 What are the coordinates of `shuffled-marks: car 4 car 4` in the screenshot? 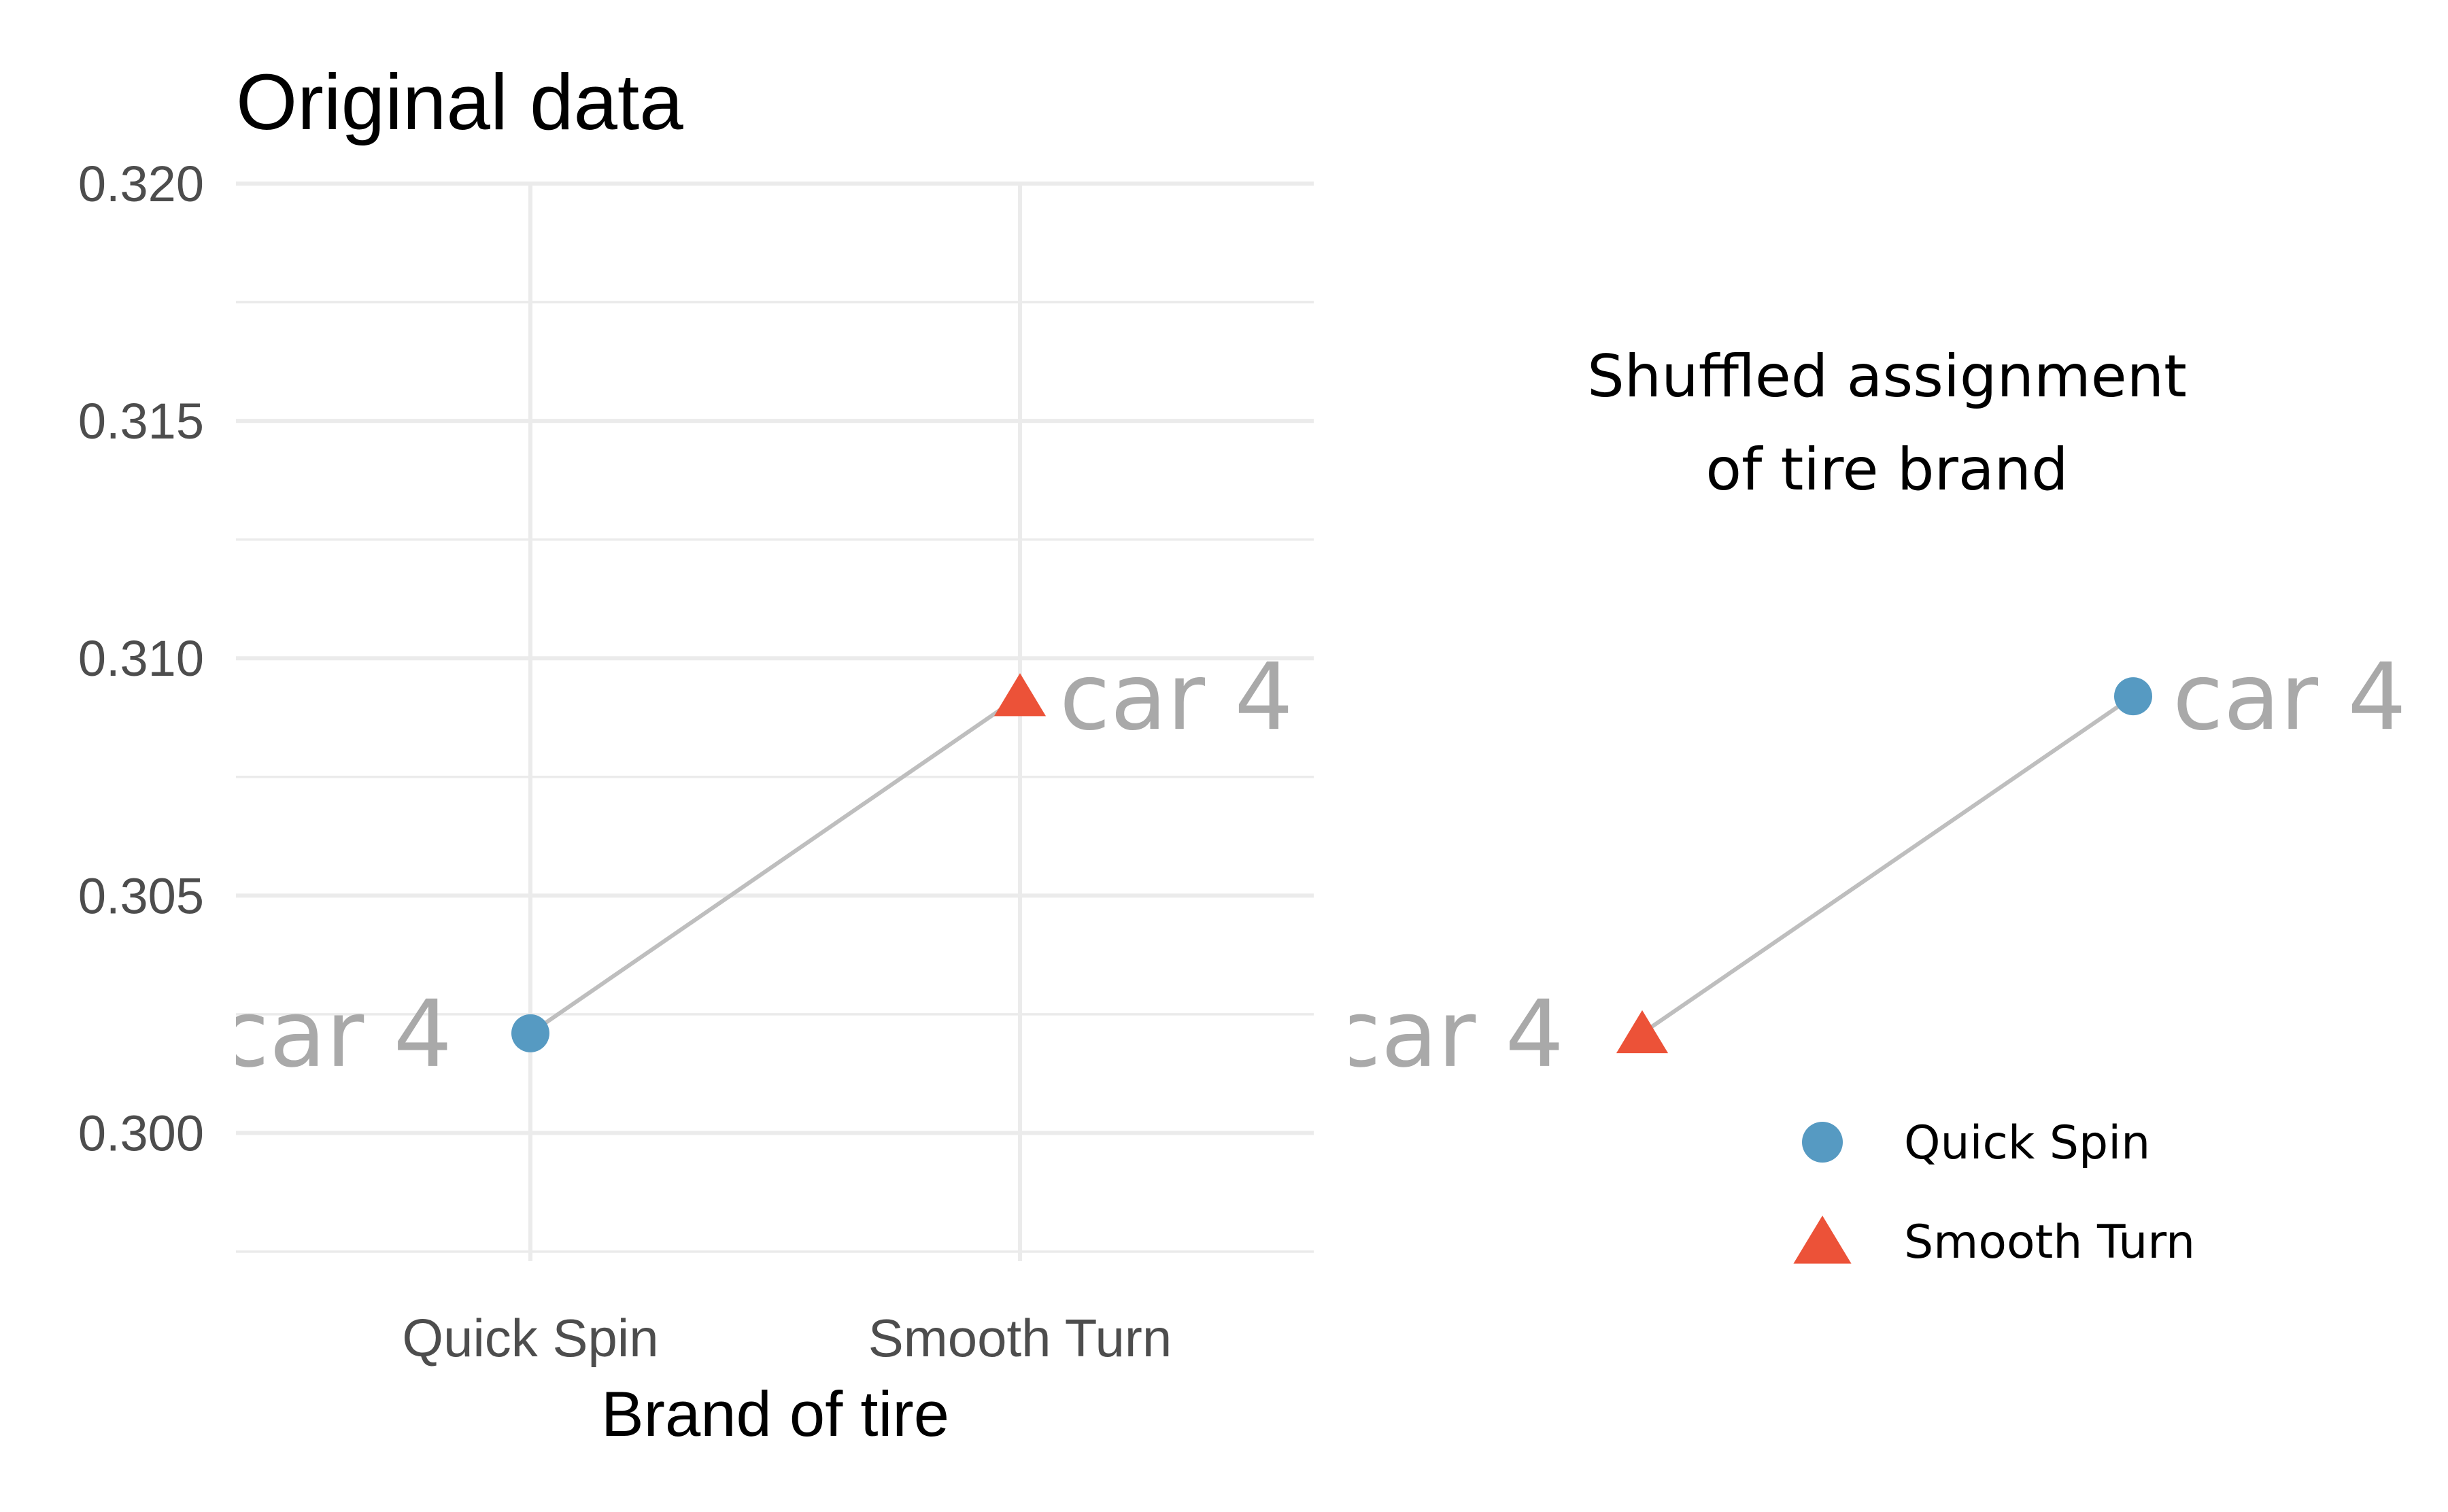 It's located at (1869, 866).